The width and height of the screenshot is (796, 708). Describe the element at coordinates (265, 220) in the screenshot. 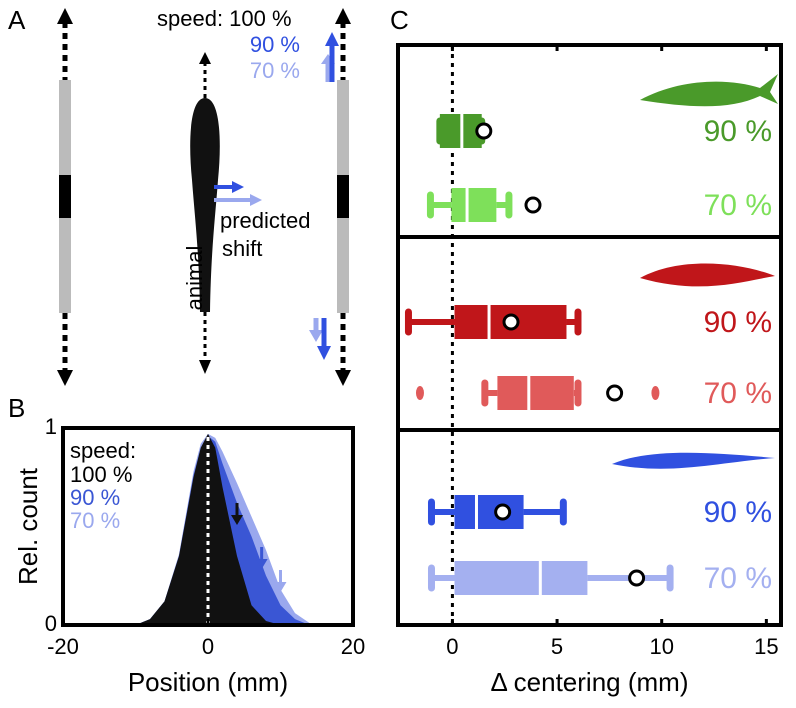

I see `annotation: predicted` at that location.